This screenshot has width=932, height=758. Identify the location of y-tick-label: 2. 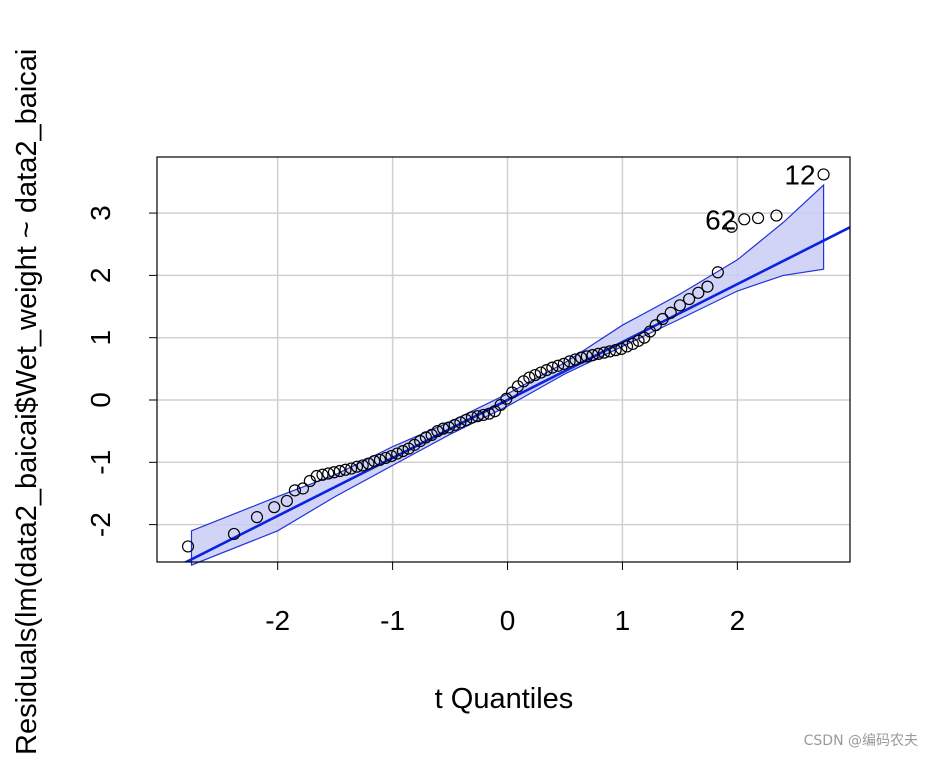
(100, 276).